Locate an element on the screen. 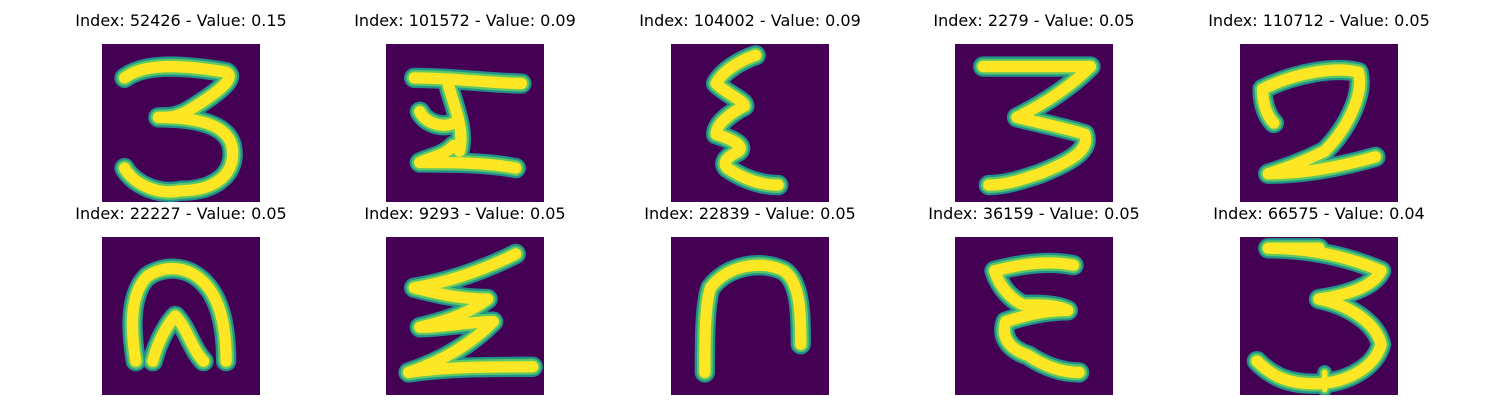 This screenshot has height=400, width=1500. image-cell-1: Index: 52426 - Value: 0.15 is located at coordinates (181, 106).